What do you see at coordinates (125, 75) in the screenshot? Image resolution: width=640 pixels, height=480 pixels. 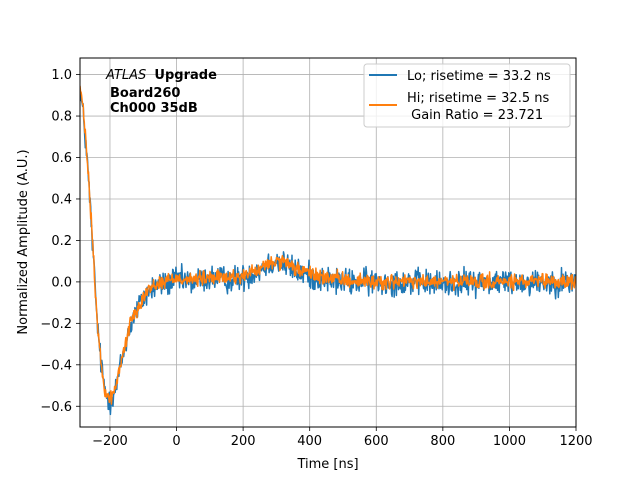 I see `annotation-atlas: ATLAS` at bounding box center [125, 75].